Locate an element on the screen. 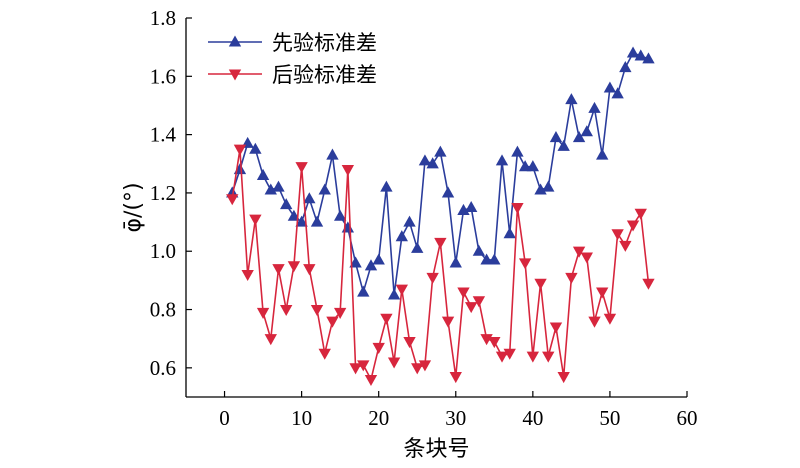 This screenshot has height=468, width=800. x-tick-label: 10 is located at coordinates (301, 418).